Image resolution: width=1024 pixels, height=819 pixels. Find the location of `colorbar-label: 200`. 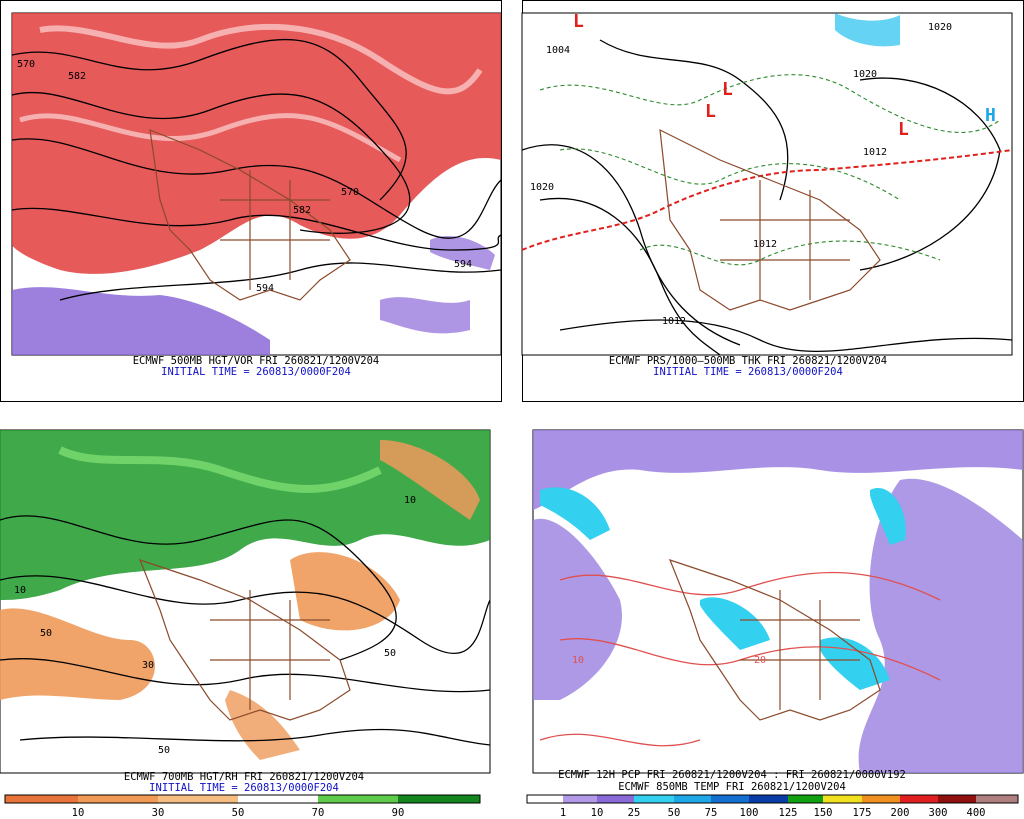

colorbar-label: 200 is located at coordinates (900, 813).